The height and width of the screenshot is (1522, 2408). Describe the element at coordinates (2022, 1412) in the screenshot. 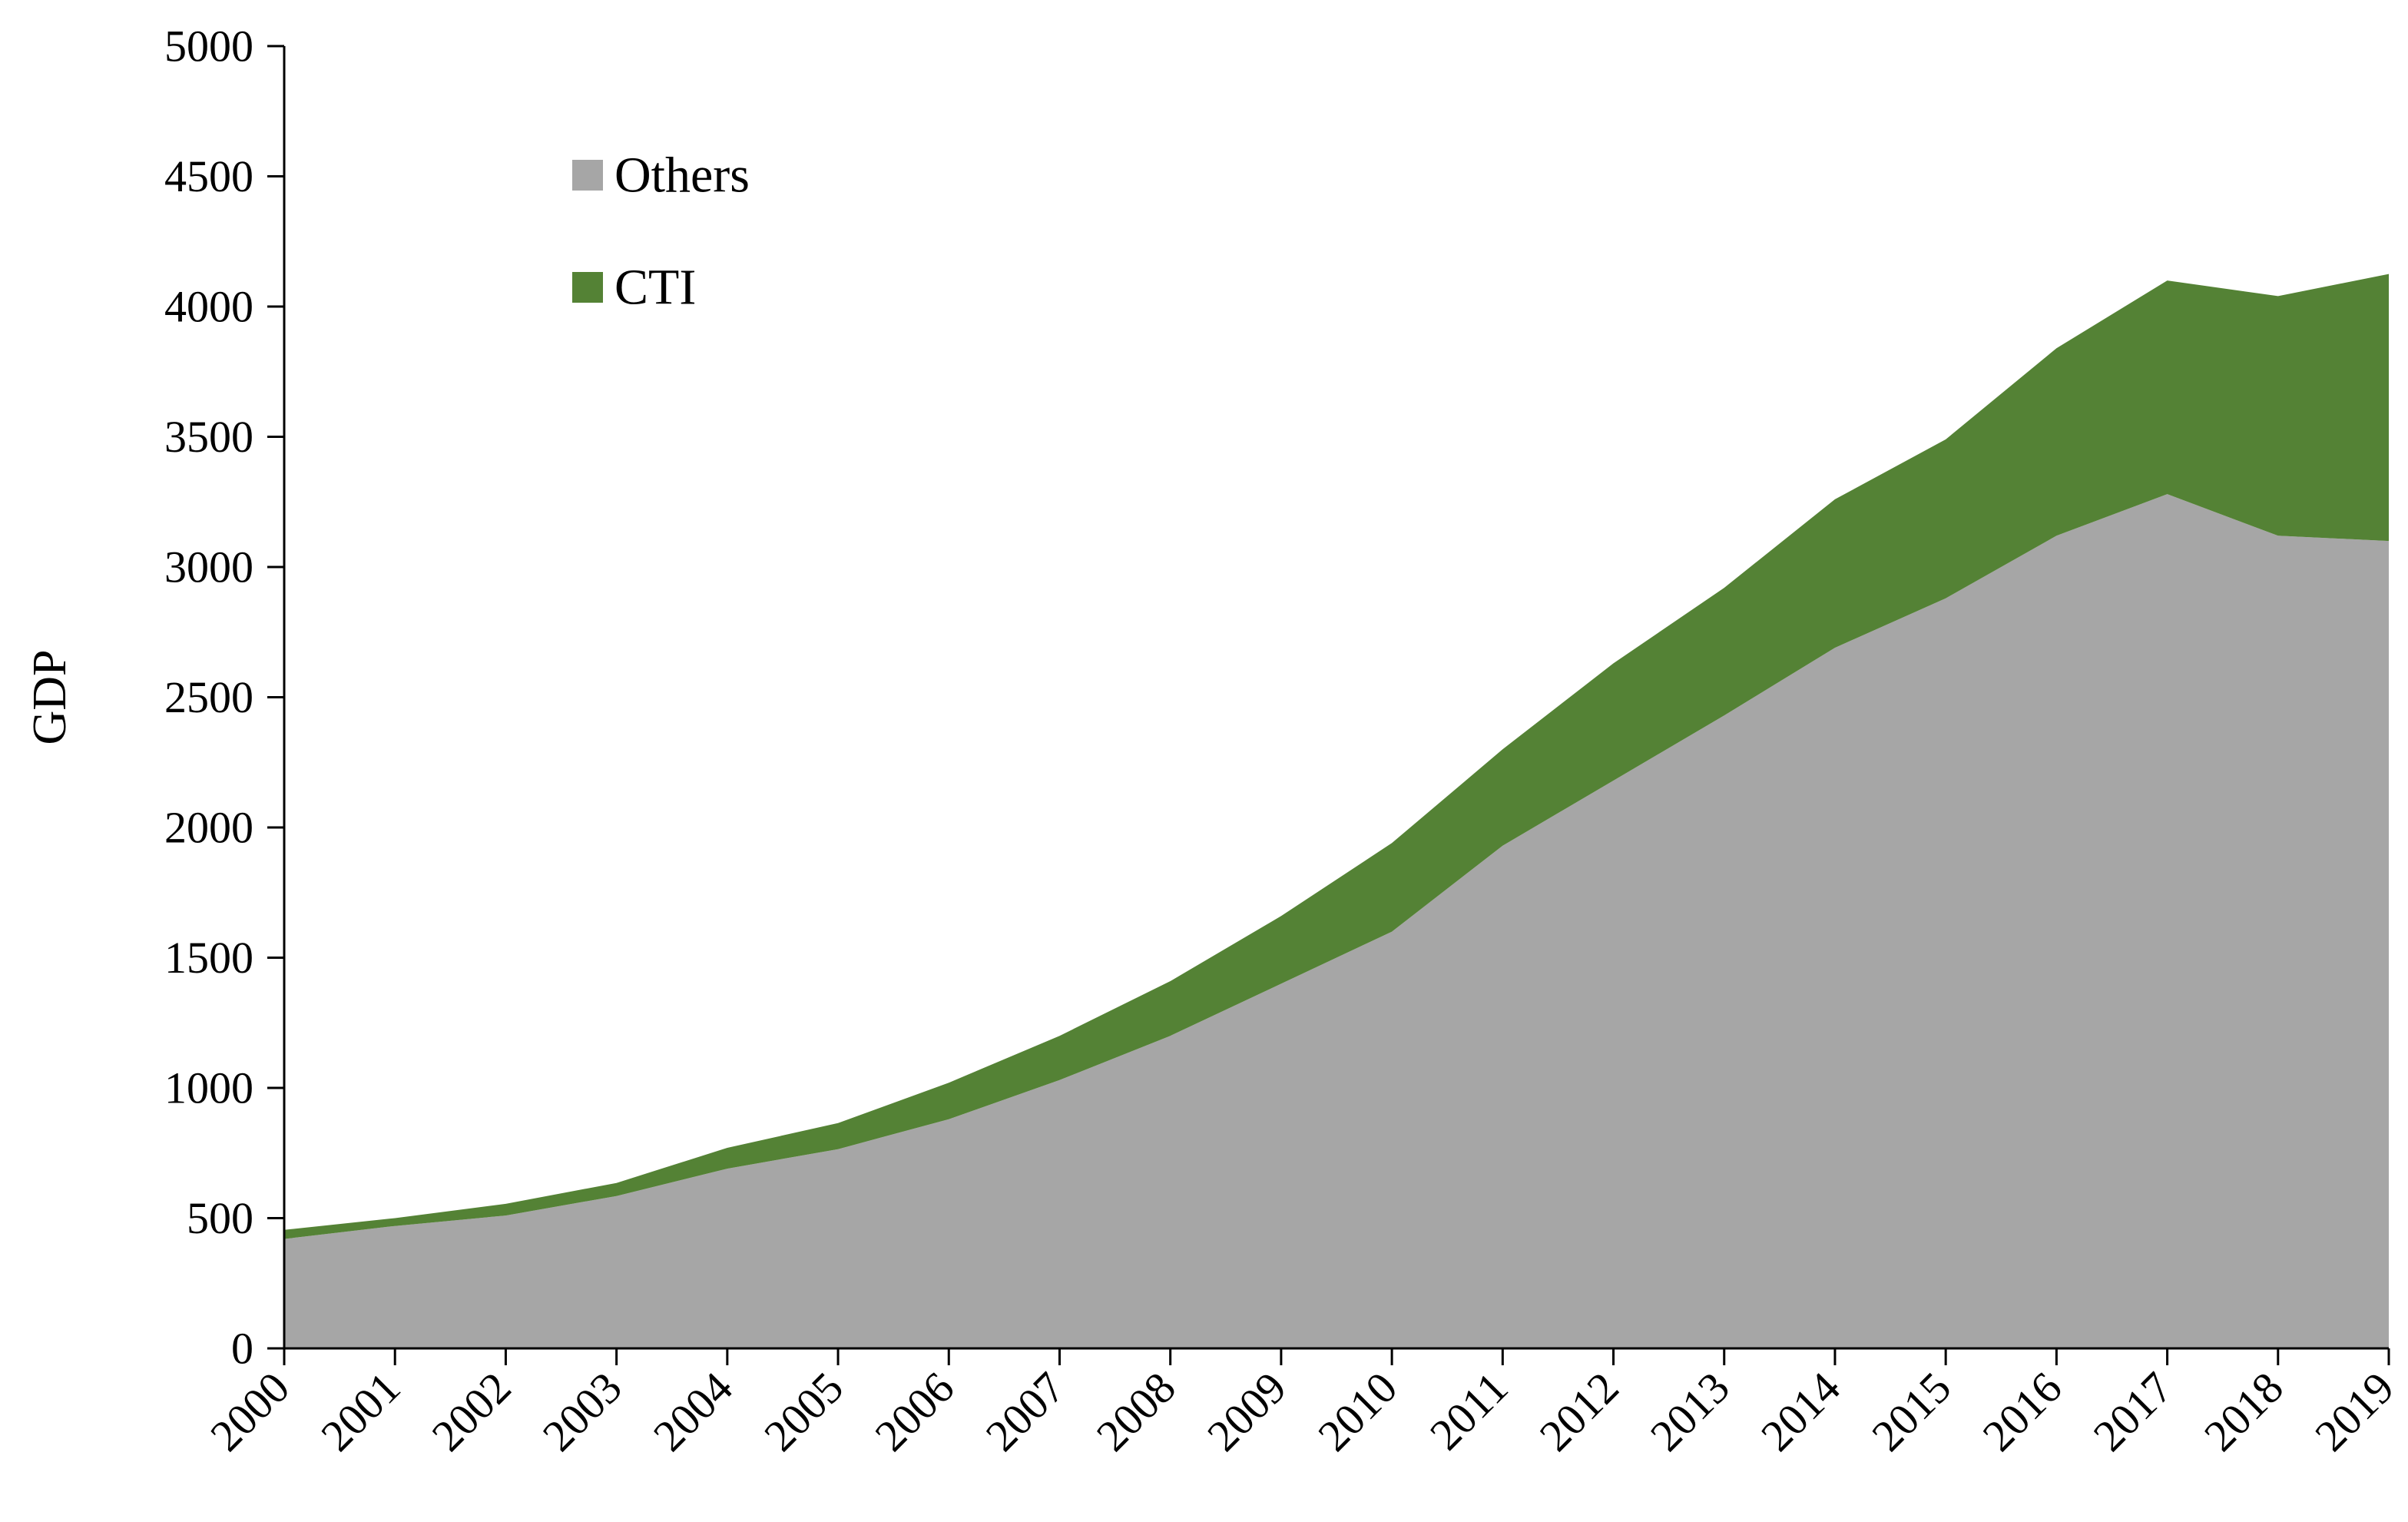

I see `x-tick-label: 2016` at that location.